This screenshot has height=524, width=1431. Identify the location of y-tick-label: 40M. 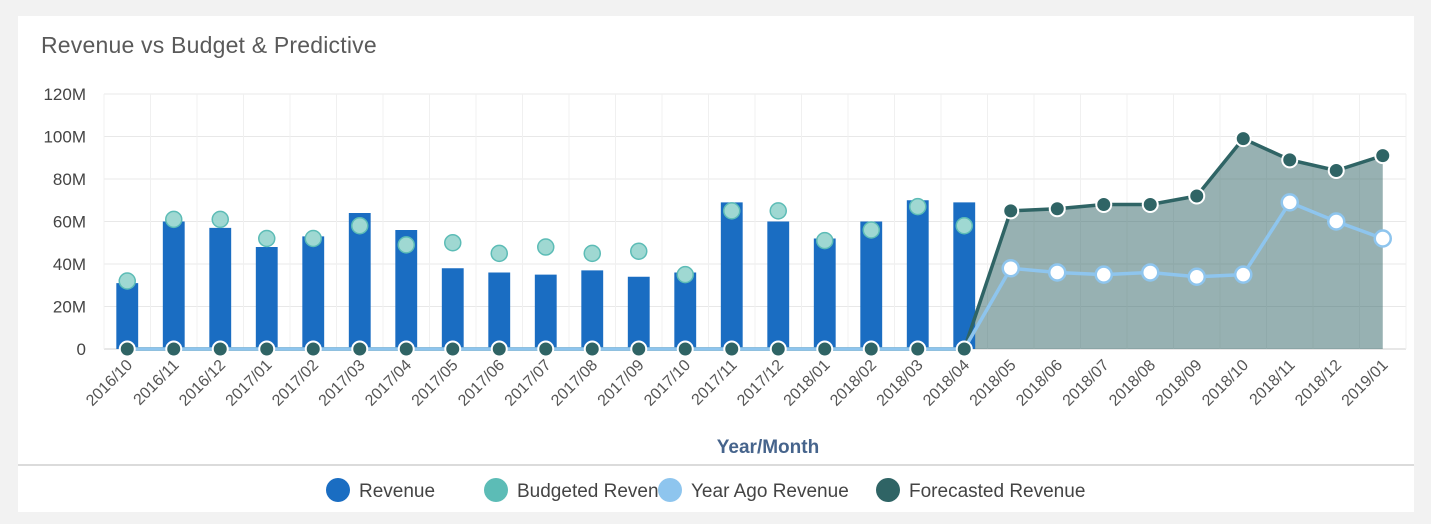
(69, 264).